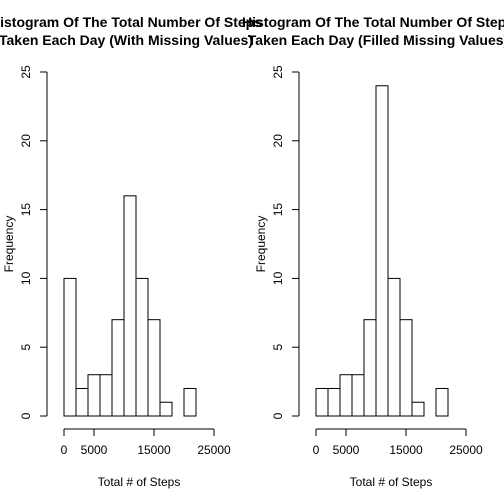  What do you see at coordinates (126, 40) in the screenshot?
I see `chart-title-line-2: Taken Each Day (With Missing Values)` at bounding box center [126, 40].